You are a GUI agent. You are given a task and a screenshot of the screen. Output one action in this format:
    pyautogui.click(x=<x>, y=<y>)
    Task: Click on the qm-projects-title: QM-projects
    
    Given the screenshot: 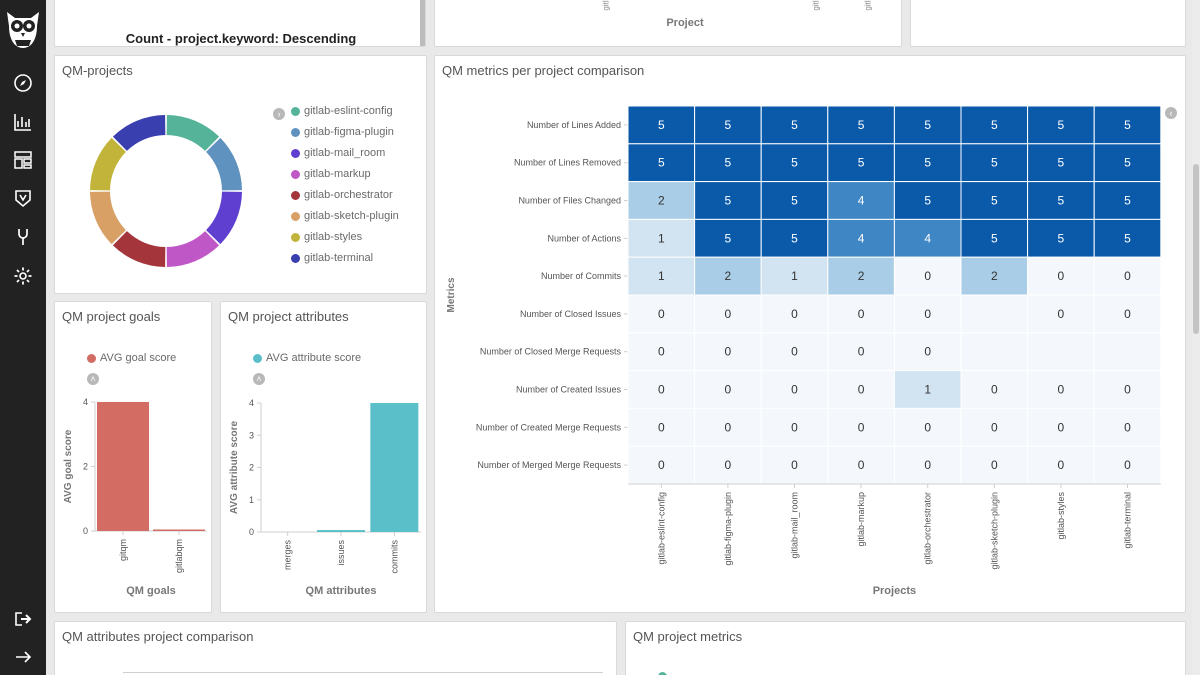 What is the action you would take?
    pyautogui.click(x=97, y=70)
    